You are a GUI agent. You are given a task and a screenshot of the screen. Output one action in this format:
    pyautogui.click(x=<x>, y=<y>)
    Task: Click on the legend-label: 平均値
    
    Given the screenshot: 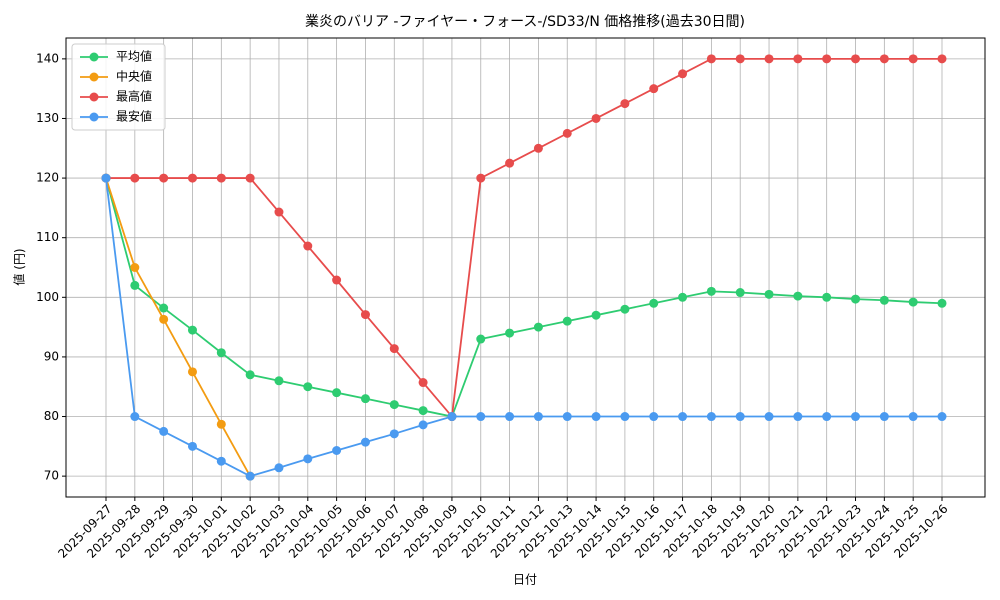 What is the action you would take?
    pyautogui.click(x=134, y=56)
    